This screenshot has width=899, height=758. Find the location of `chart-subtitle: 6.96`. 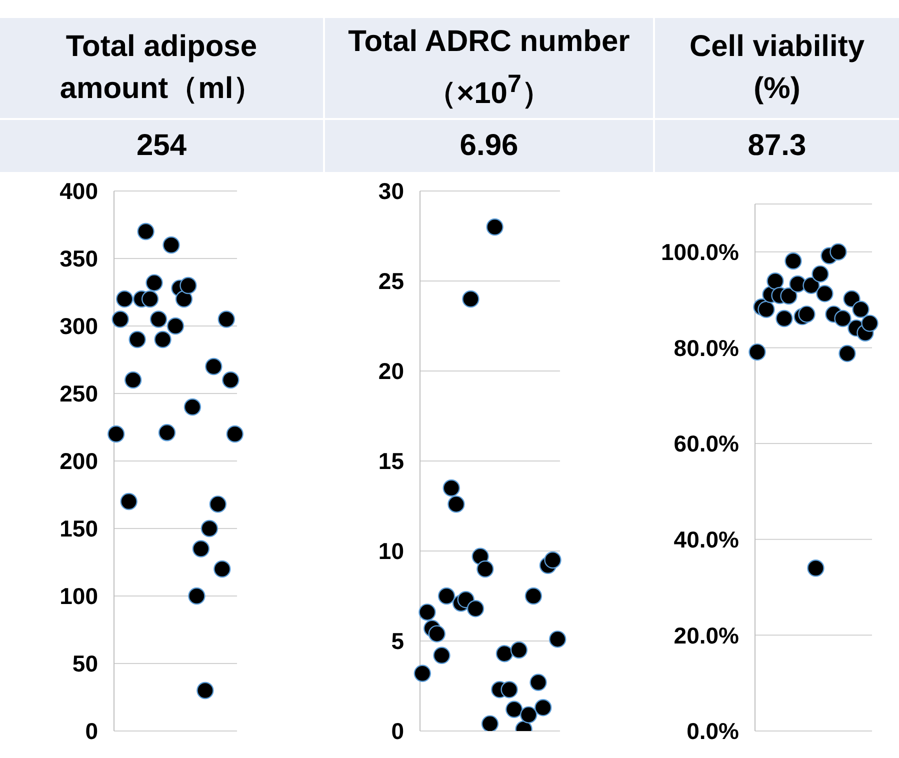

chart-subtitle: 6.96 is located at coordinates (490, 146).